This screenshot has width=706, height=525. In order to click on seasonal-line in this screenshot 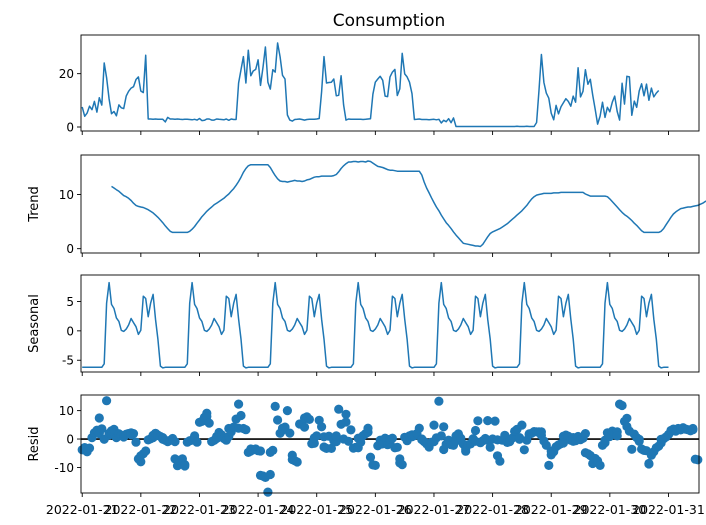, I will do `click(375, 325)`.